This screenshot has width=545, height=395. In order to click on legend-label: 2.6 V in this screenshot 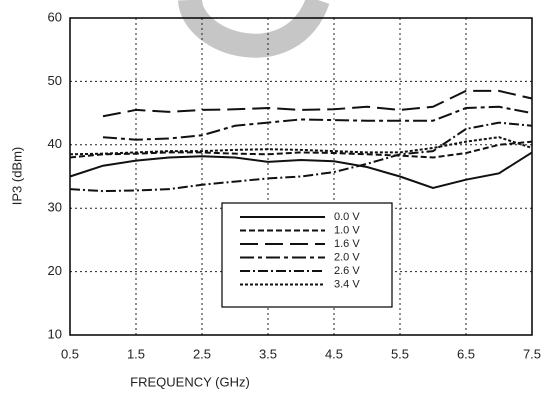, I will do `click(347, 271)`.